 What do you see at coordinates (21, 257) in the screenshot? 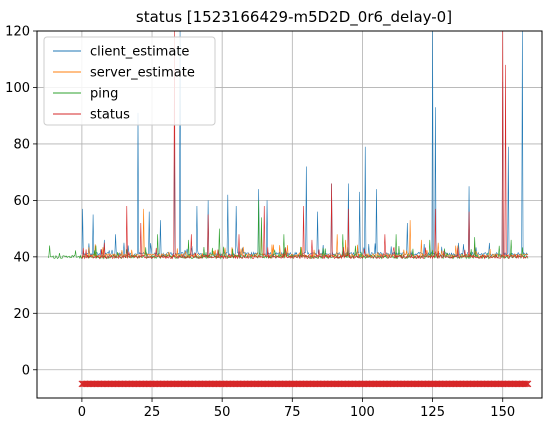
I see `y-tick-label: 40` at bounding box center [21, 257].